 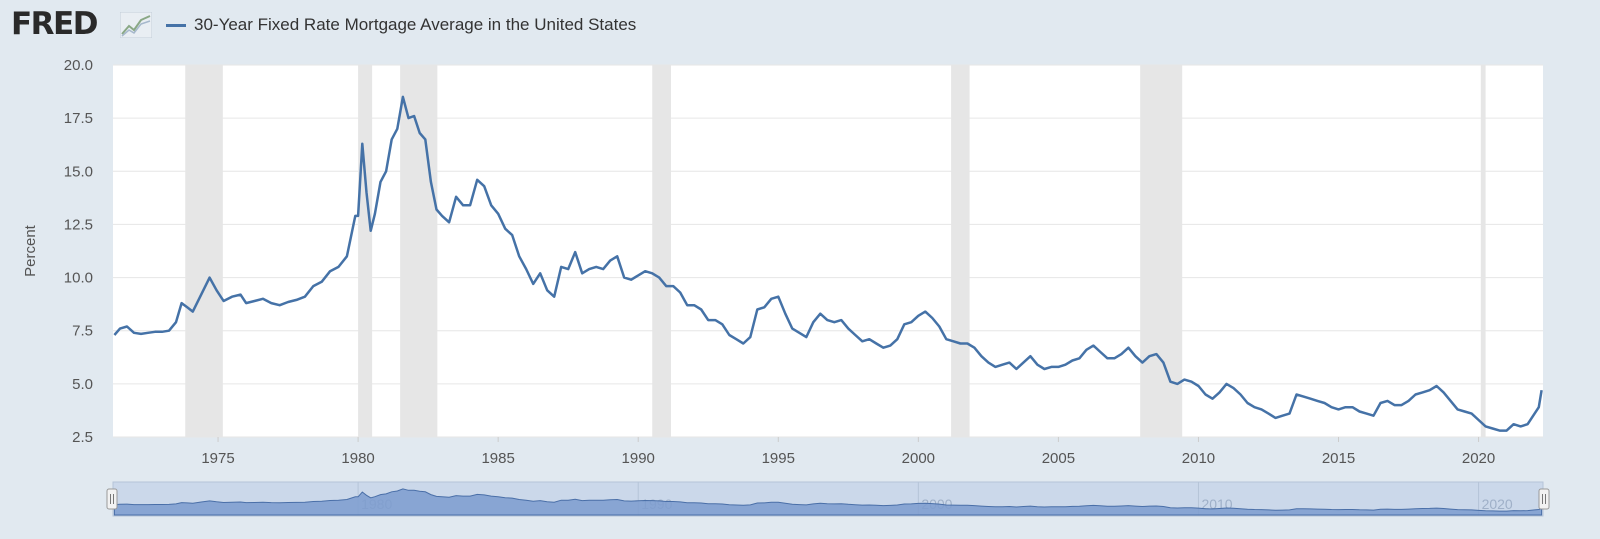 I want to click on y-tick-label: 17.5, so click(x=78, y=118).